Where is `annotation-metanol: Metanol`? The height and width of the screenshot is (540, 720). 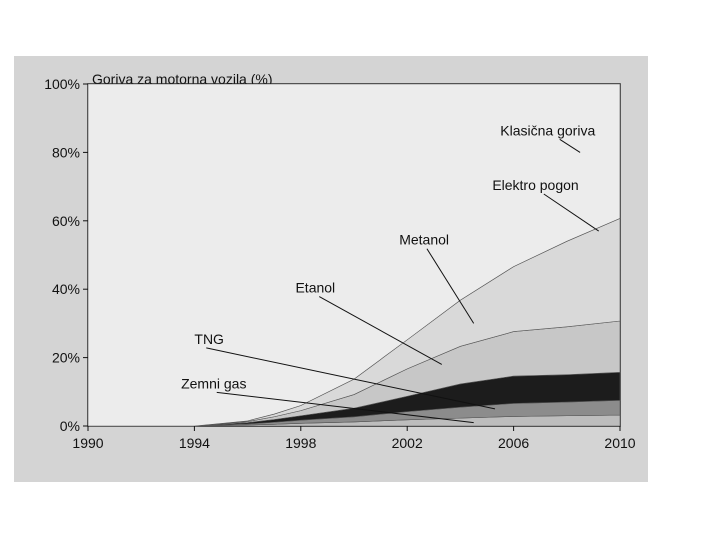
annotation-metanol: Metanol is located at coordinates (424, 240).